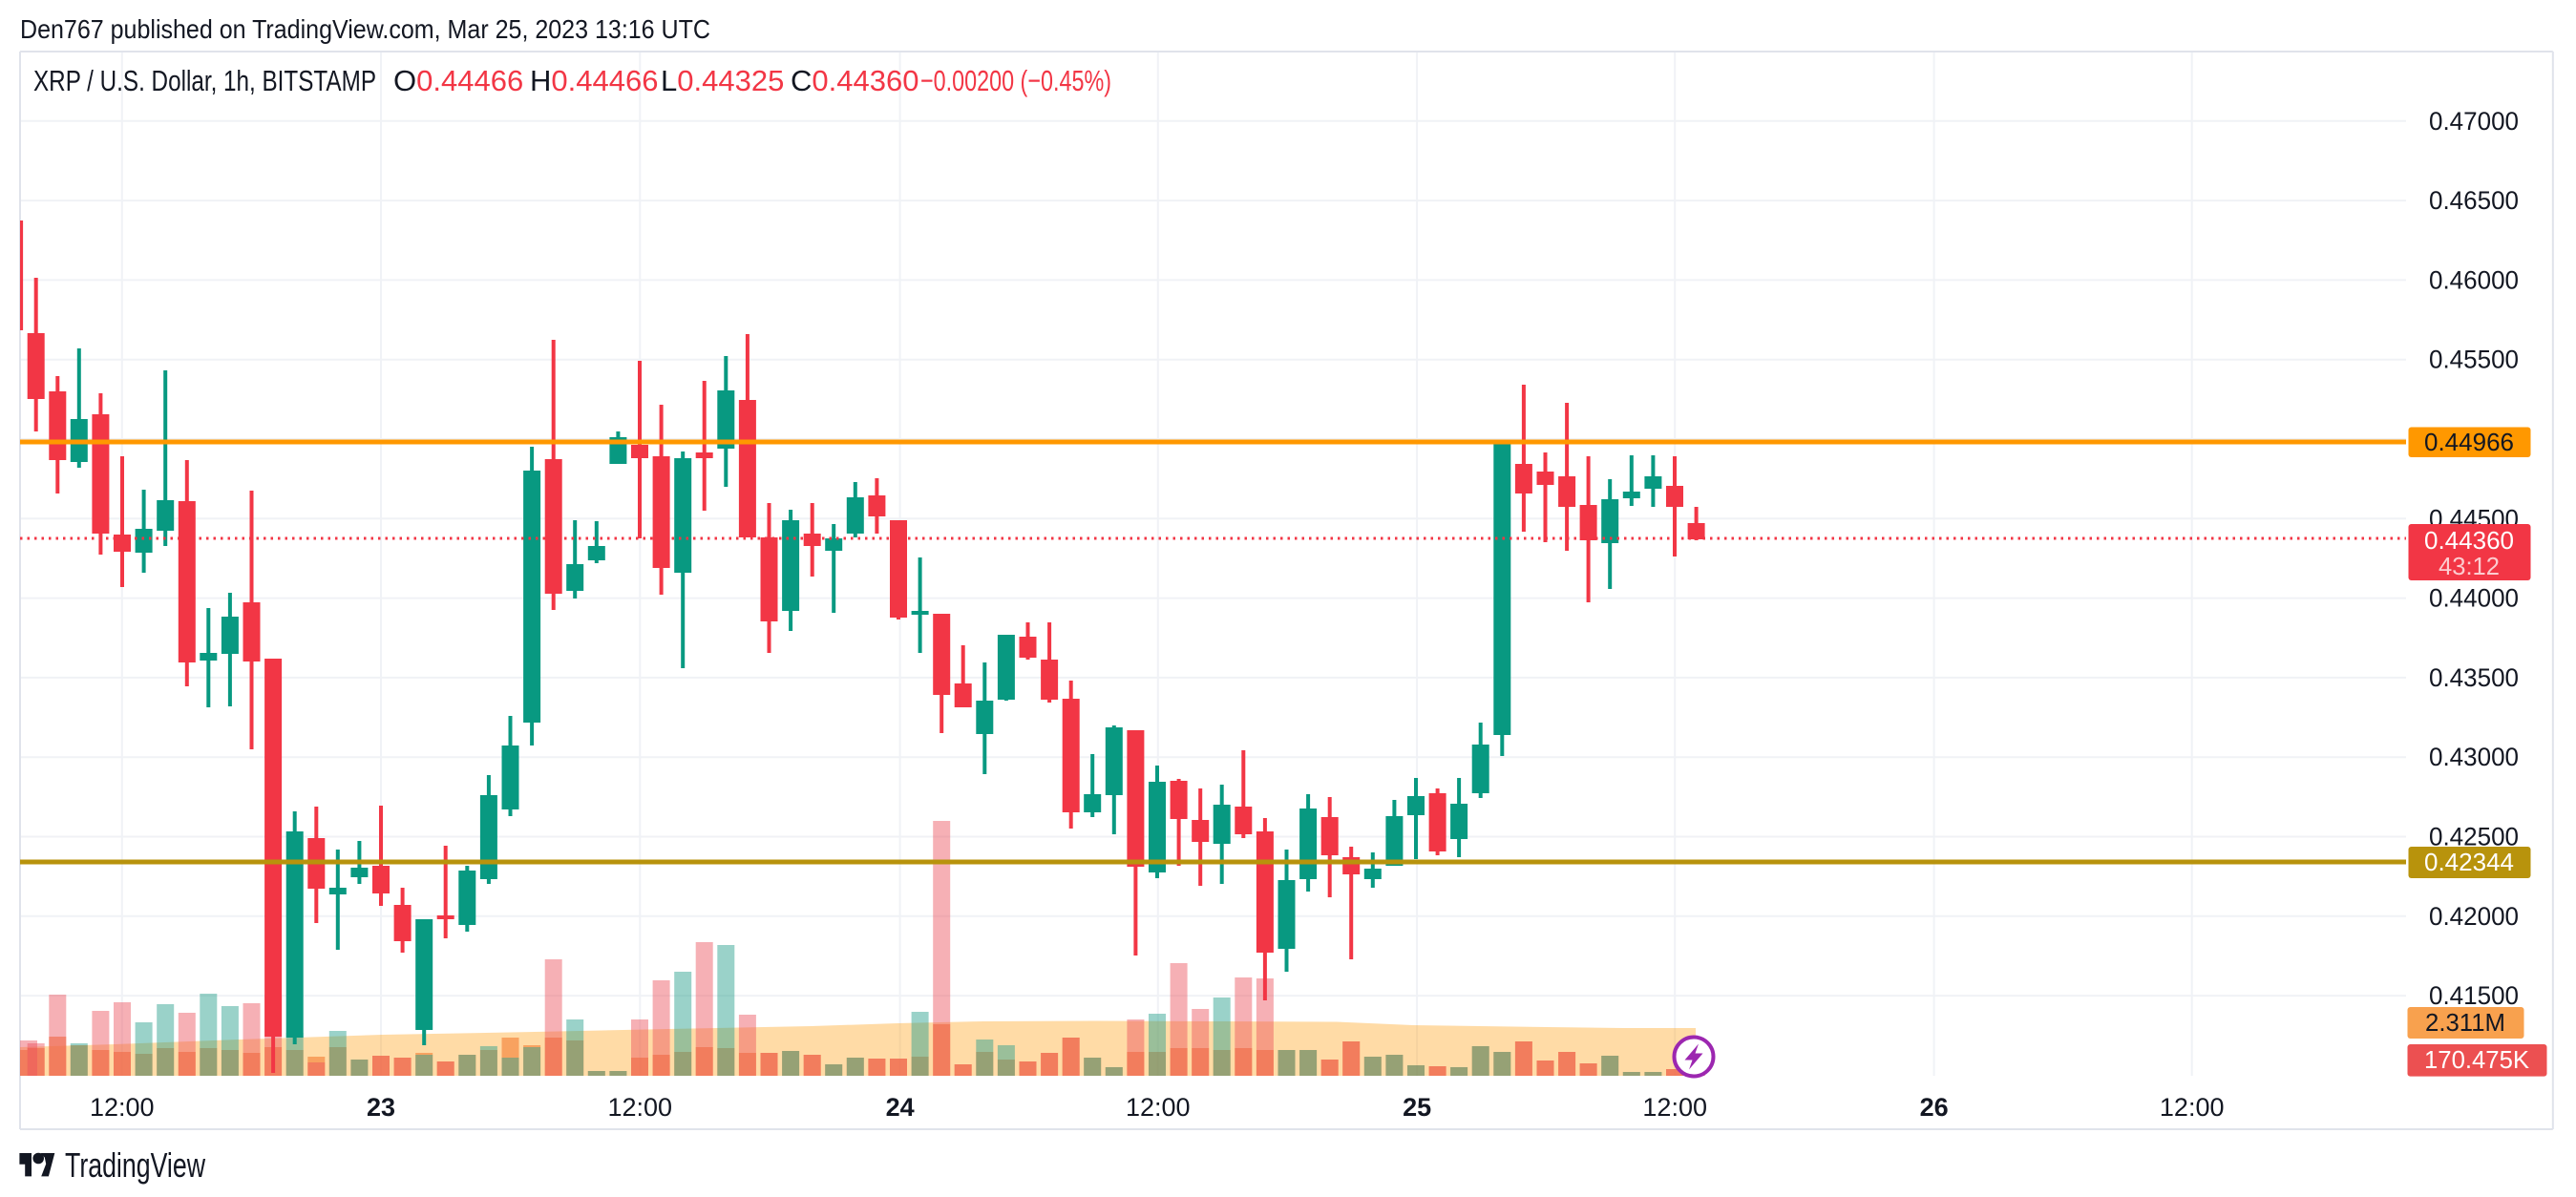 The width and height of the screenshot is (2576, 1197). What do you see at coordinates (2474, 279) in the screenshot?
I see `svg-text: 0.46000` at bounding box center [2474, 279].